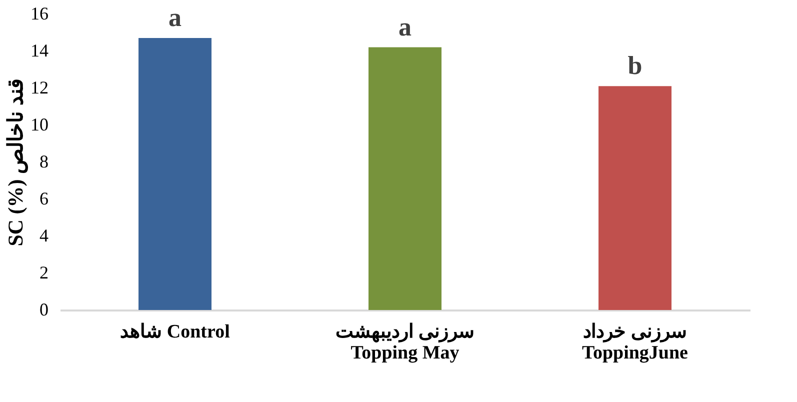 The width and height of the screenshot is (797, 402). What do you see at coordinates (39, 14) in the screenshot?
I see `y-tick-label: 16` at bounding box center [39, 14].